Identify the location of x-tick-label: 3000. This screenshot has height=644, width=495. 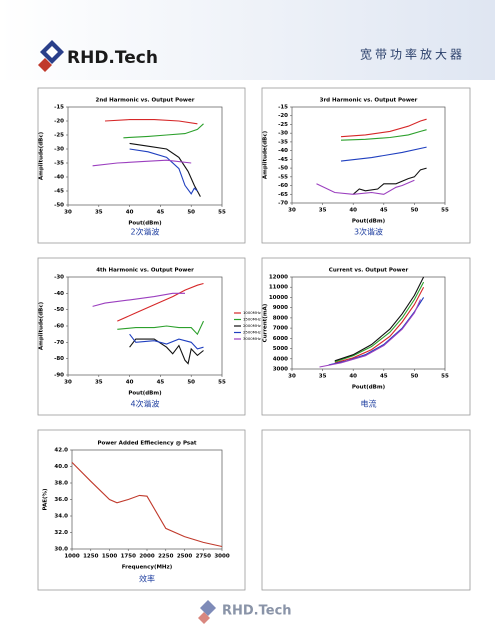
(221, 557).